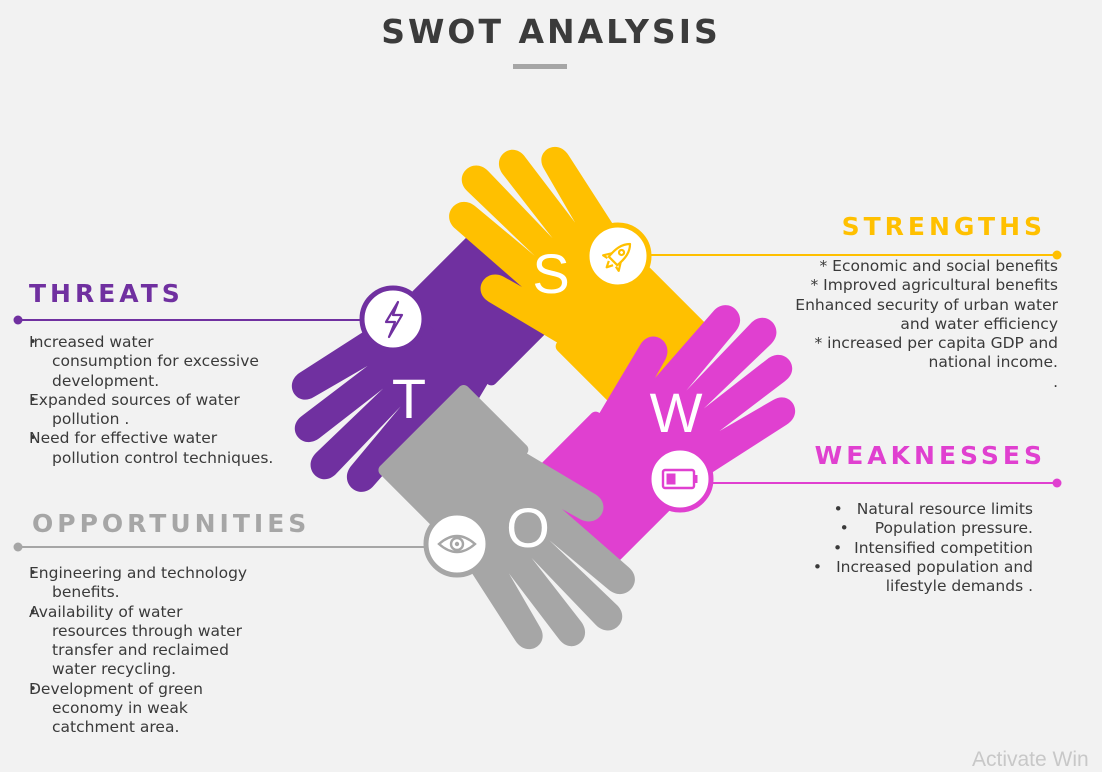  I want to click on list-item: • Intensified competition, so click(933, 547).